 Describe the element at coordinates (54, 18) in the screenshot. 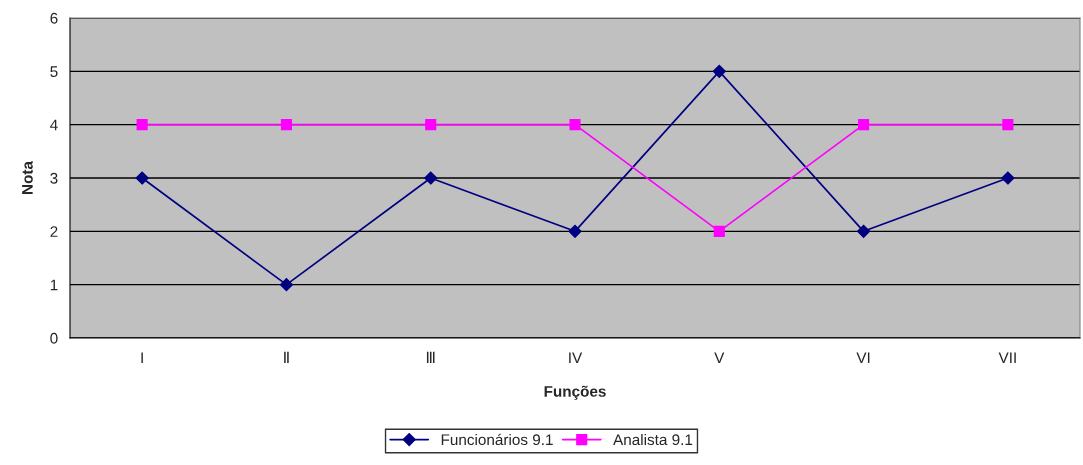

I see `y-tick-label: 6` at that location.